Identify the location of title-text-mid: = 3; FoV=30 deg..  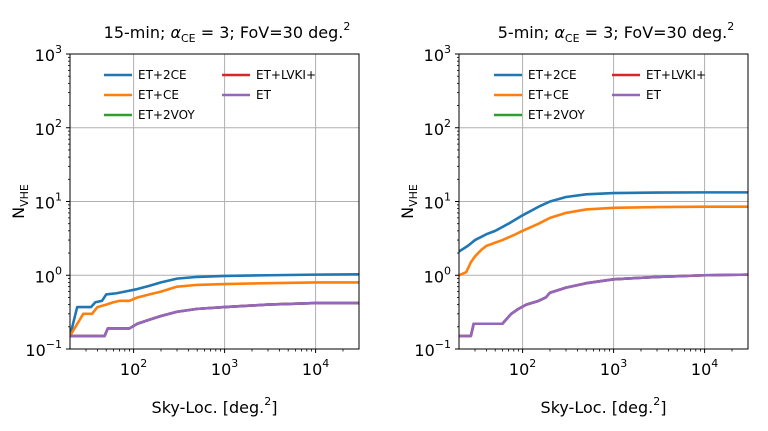
(270, 32).